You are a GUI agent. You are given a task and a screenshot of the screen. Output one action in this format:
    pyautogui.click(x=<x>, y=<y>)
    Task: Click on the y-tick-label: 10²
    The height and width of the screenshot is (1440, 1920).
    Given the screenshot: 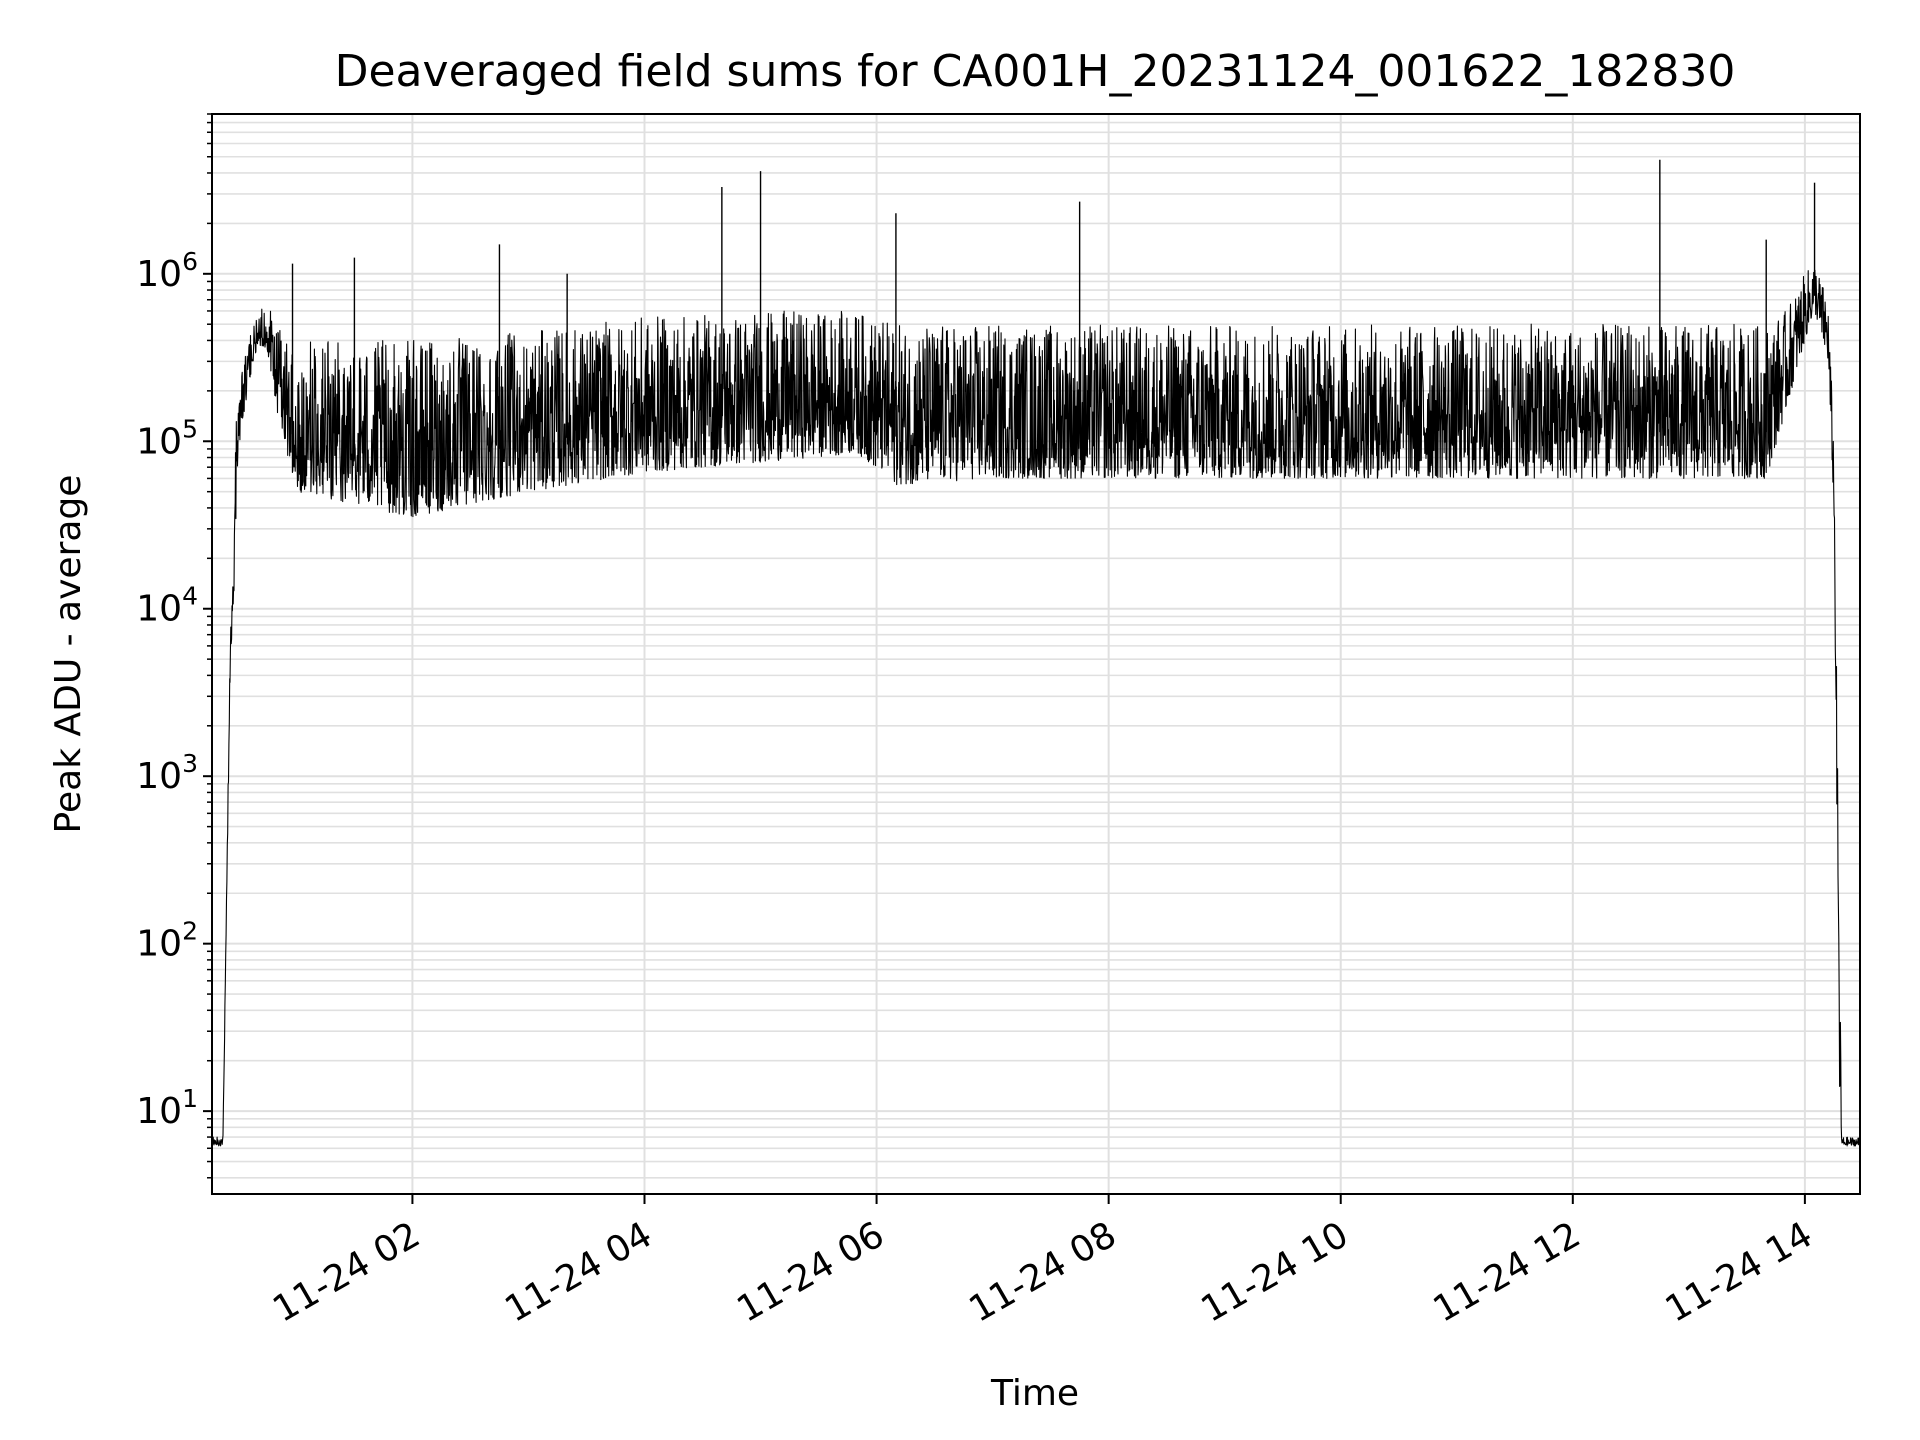 What is the action you would take?
    pyautogui.click(x=167, y=941)
    